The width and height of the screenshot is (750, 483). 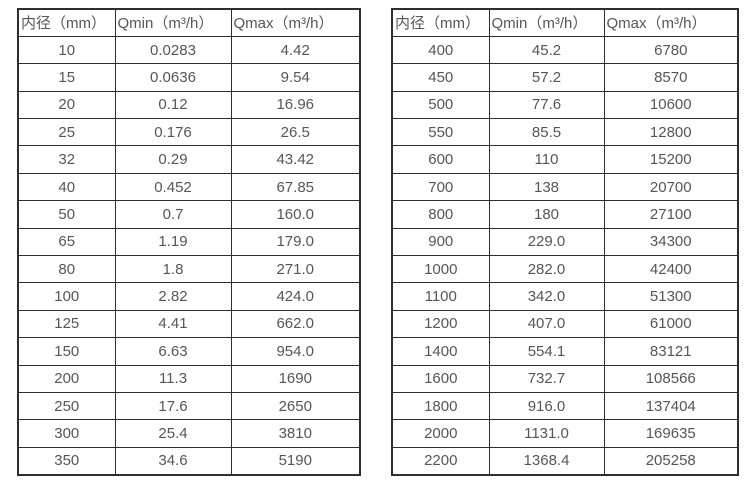 What do you see at coordinates (671, 159) in the screenshot?
I see `table-cell: 15200` at bounding box center [671, 159].